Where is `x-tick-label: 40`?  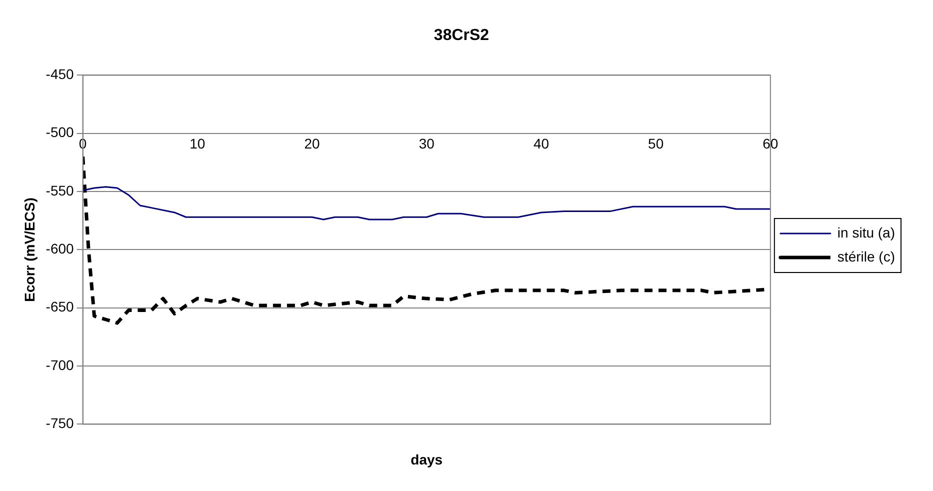 x-tick-label: 40 is located at coordinates (541, 144).